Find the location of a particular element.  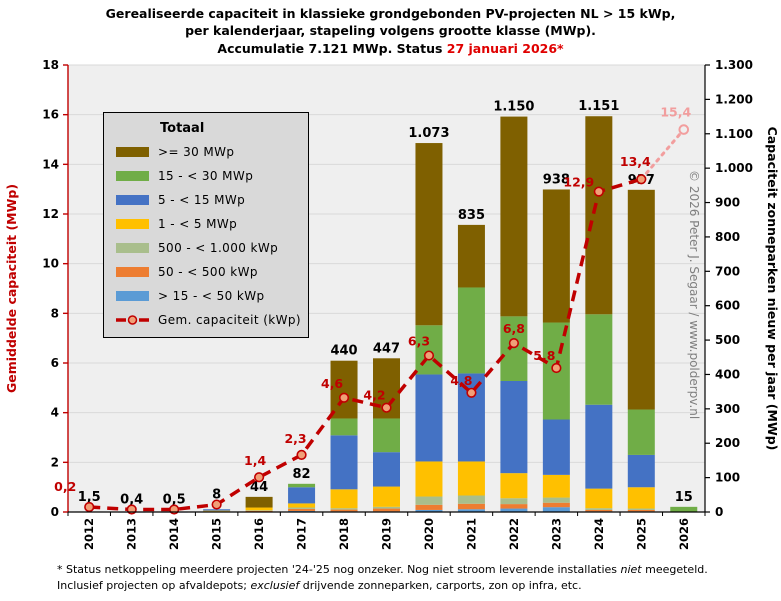

right-axis-tick-label: 900 is located at coordinates (727, 203).